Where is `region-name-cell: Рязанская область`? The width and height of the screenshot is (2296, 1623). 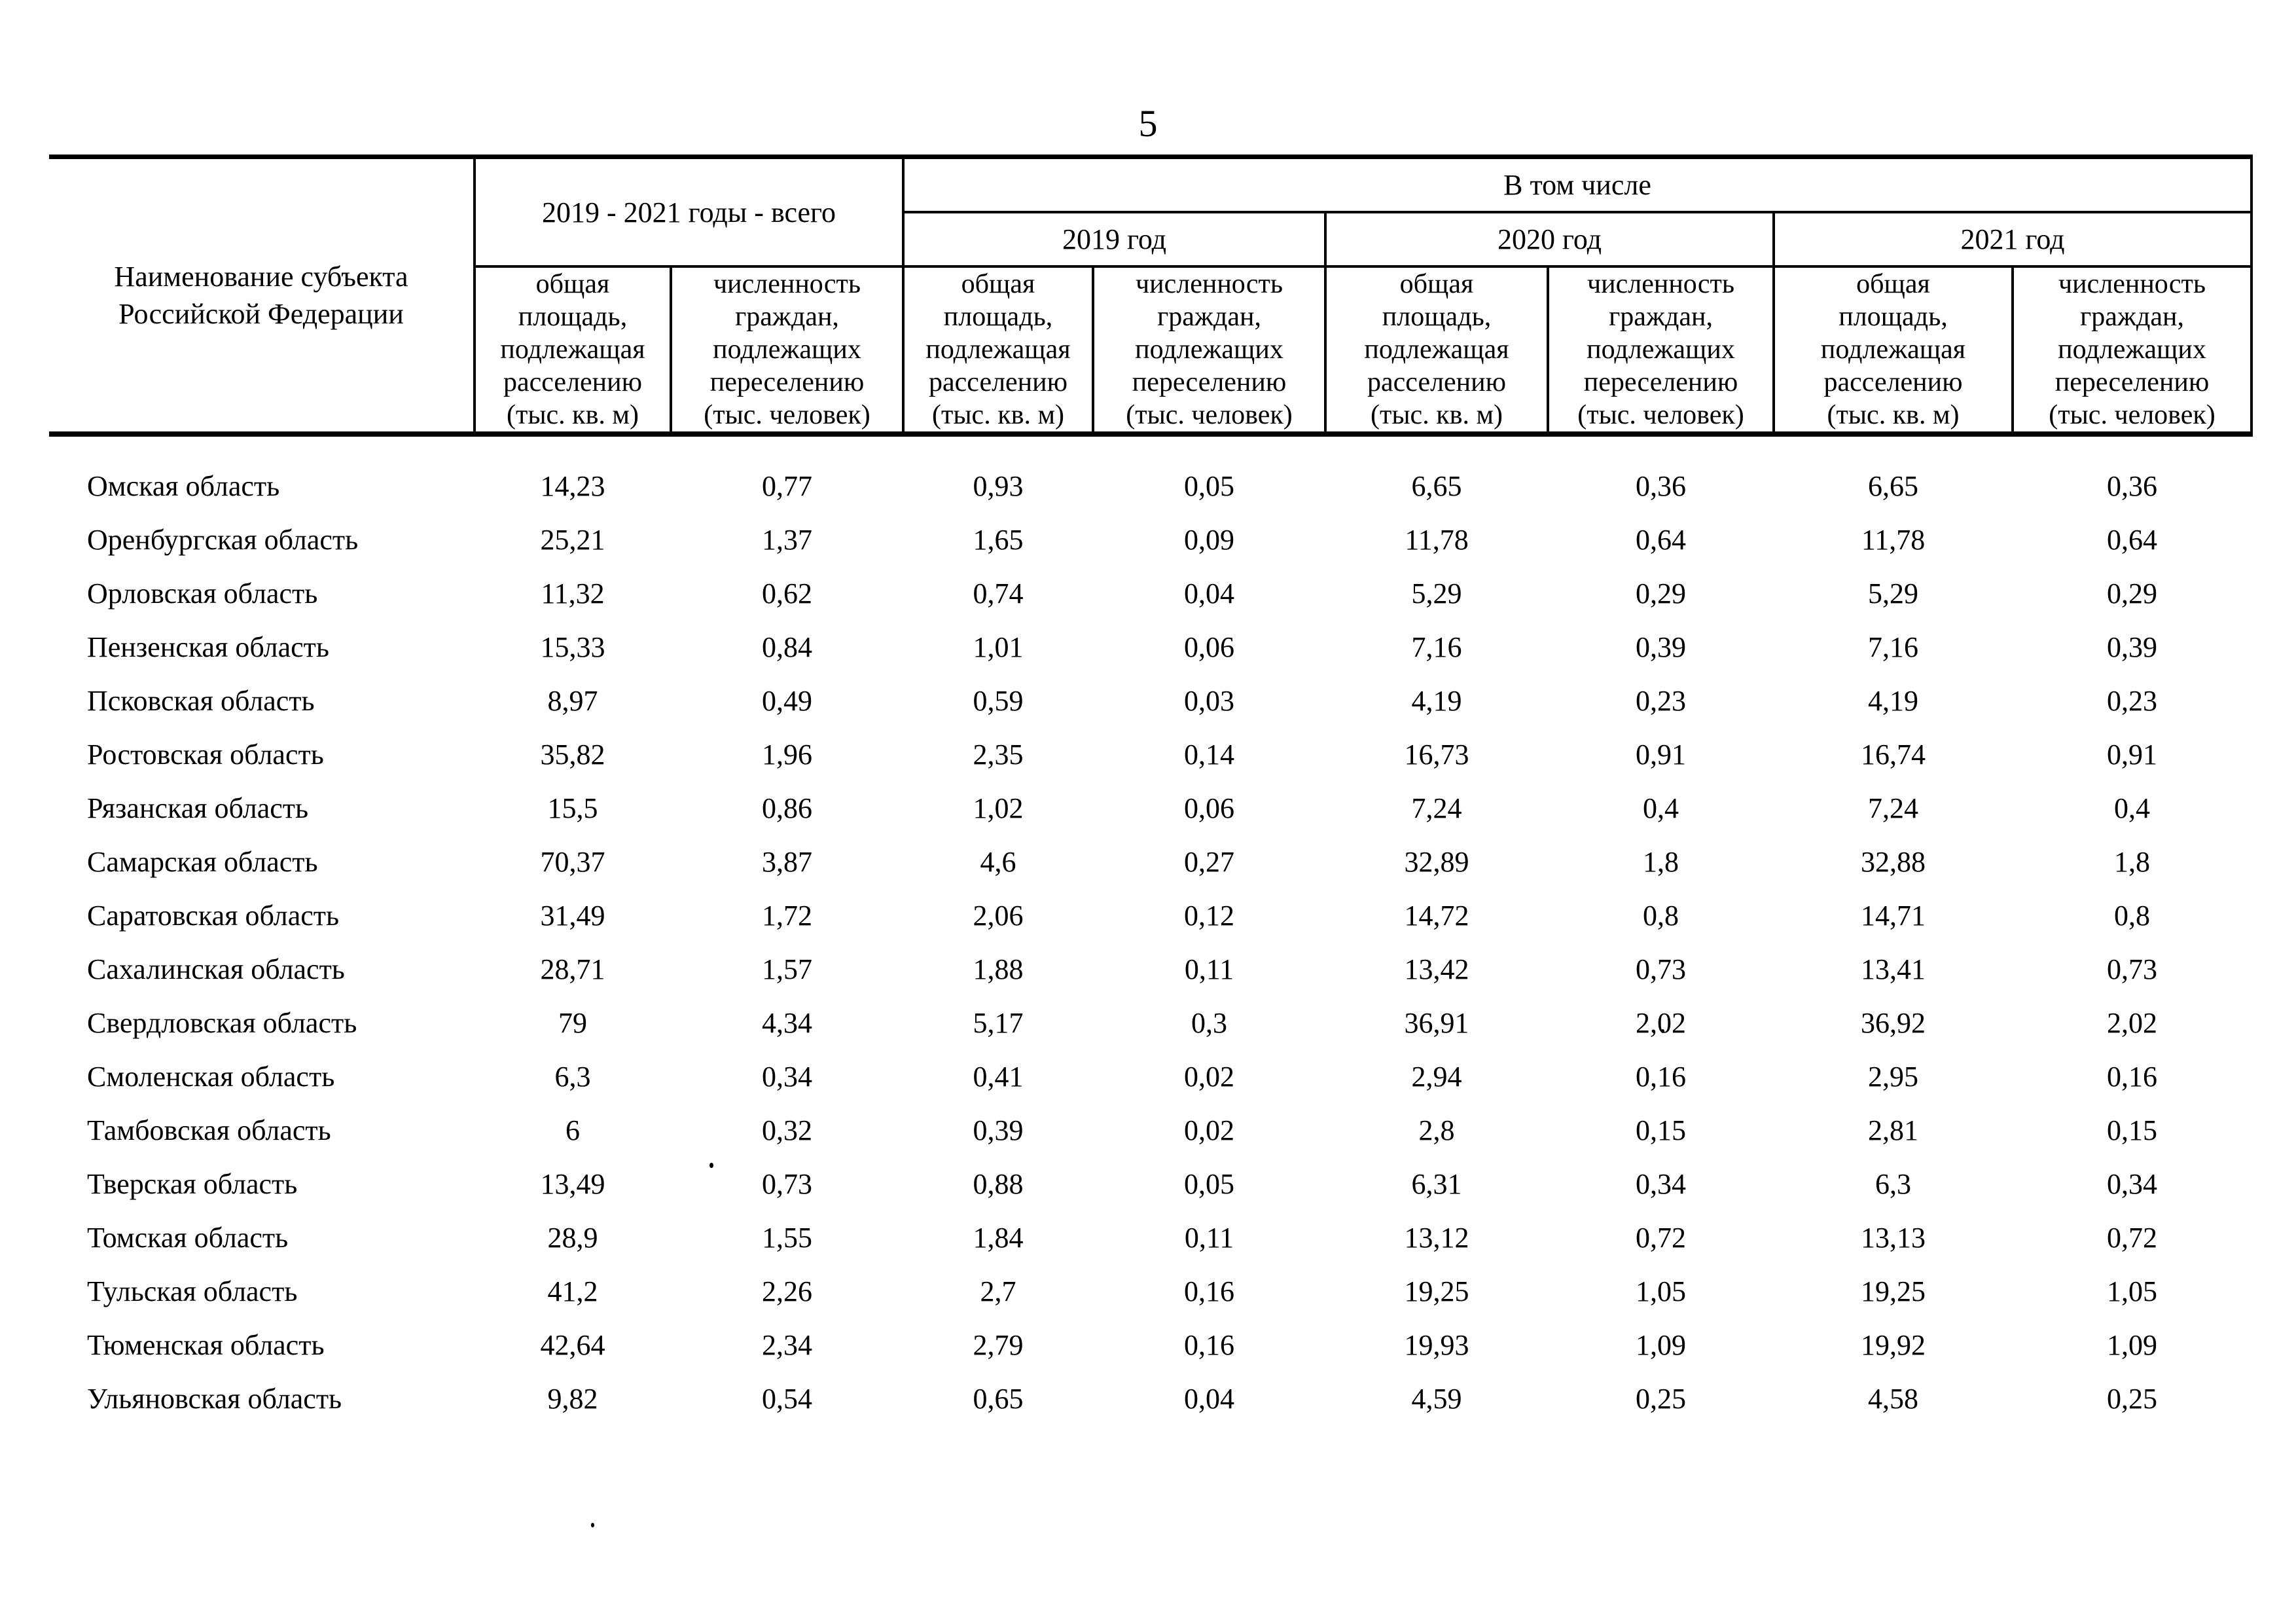
region-name-cell: Рязанская область is located at coordinates (198, 808).